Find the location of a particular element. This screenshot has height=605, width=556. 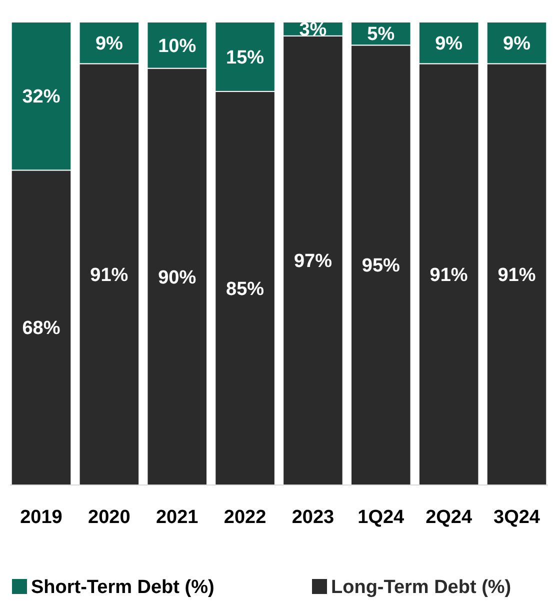

x-tick-label: 2022 is located at coordinates (245, 517).